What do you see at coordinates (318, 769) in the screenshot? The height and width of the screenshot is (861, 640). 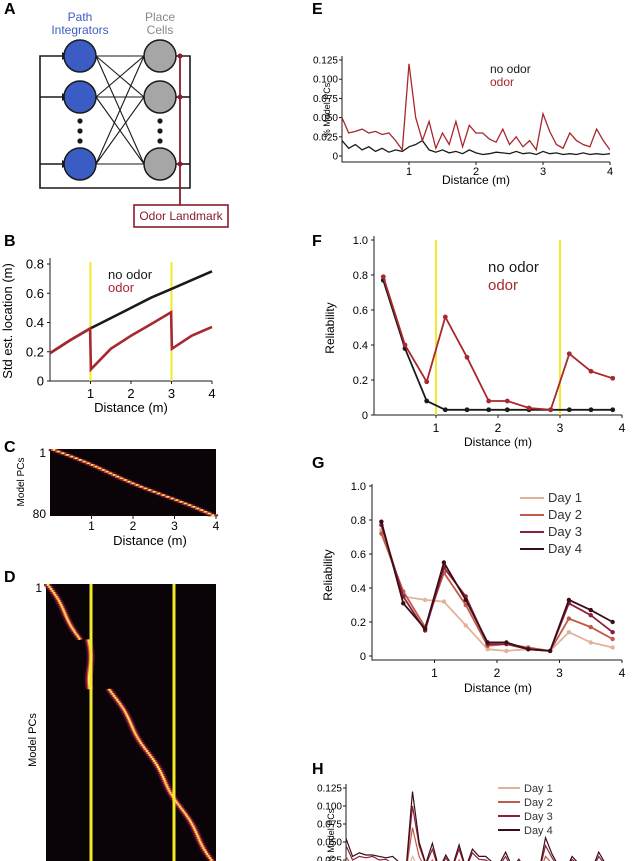 I see `panel-letter-h: H` at bounding box center [318, 769].